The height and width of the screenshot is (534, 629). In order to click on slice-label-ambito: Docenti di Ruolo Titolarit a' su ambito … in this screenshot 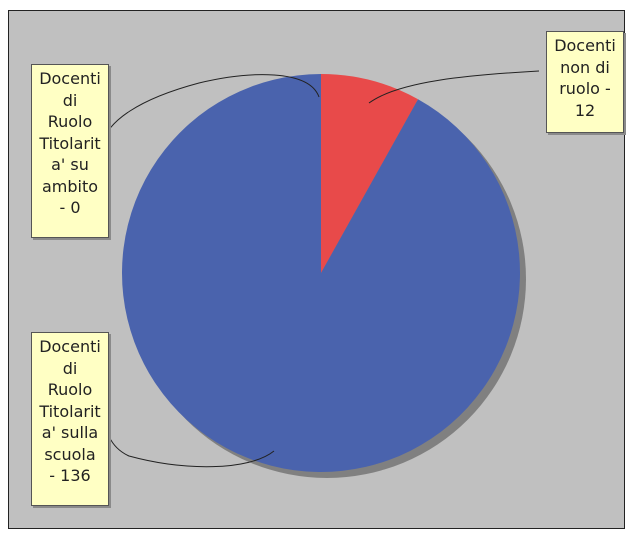, I will do `click(70, 151)`.